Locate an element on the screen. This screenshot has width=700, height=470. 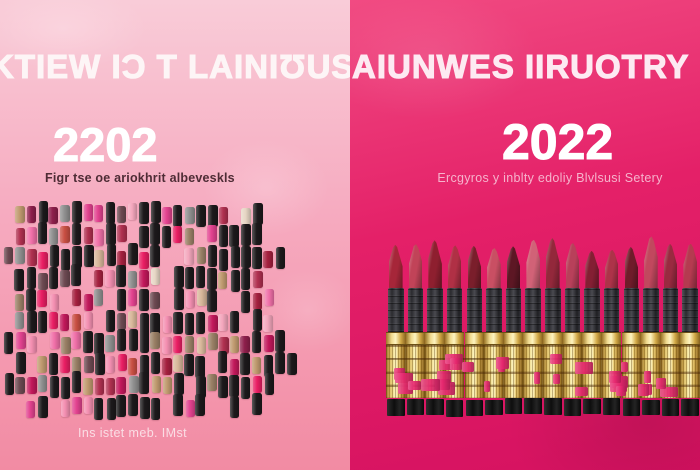
year-label-right: 2022 is located at coordinates (557, 142).